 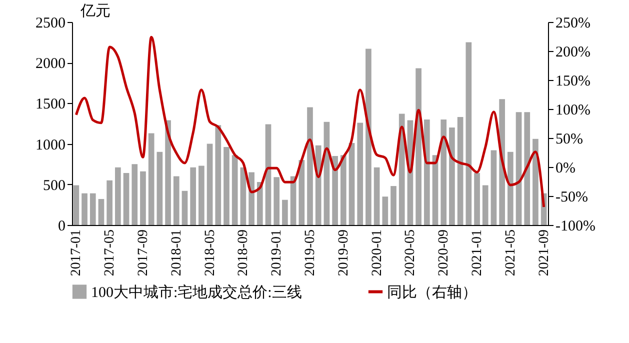 What do you see at coordinates (573, 24) in the screenshot?
I see `y2-tick-label: 250%` at bounding box center [573, 24].